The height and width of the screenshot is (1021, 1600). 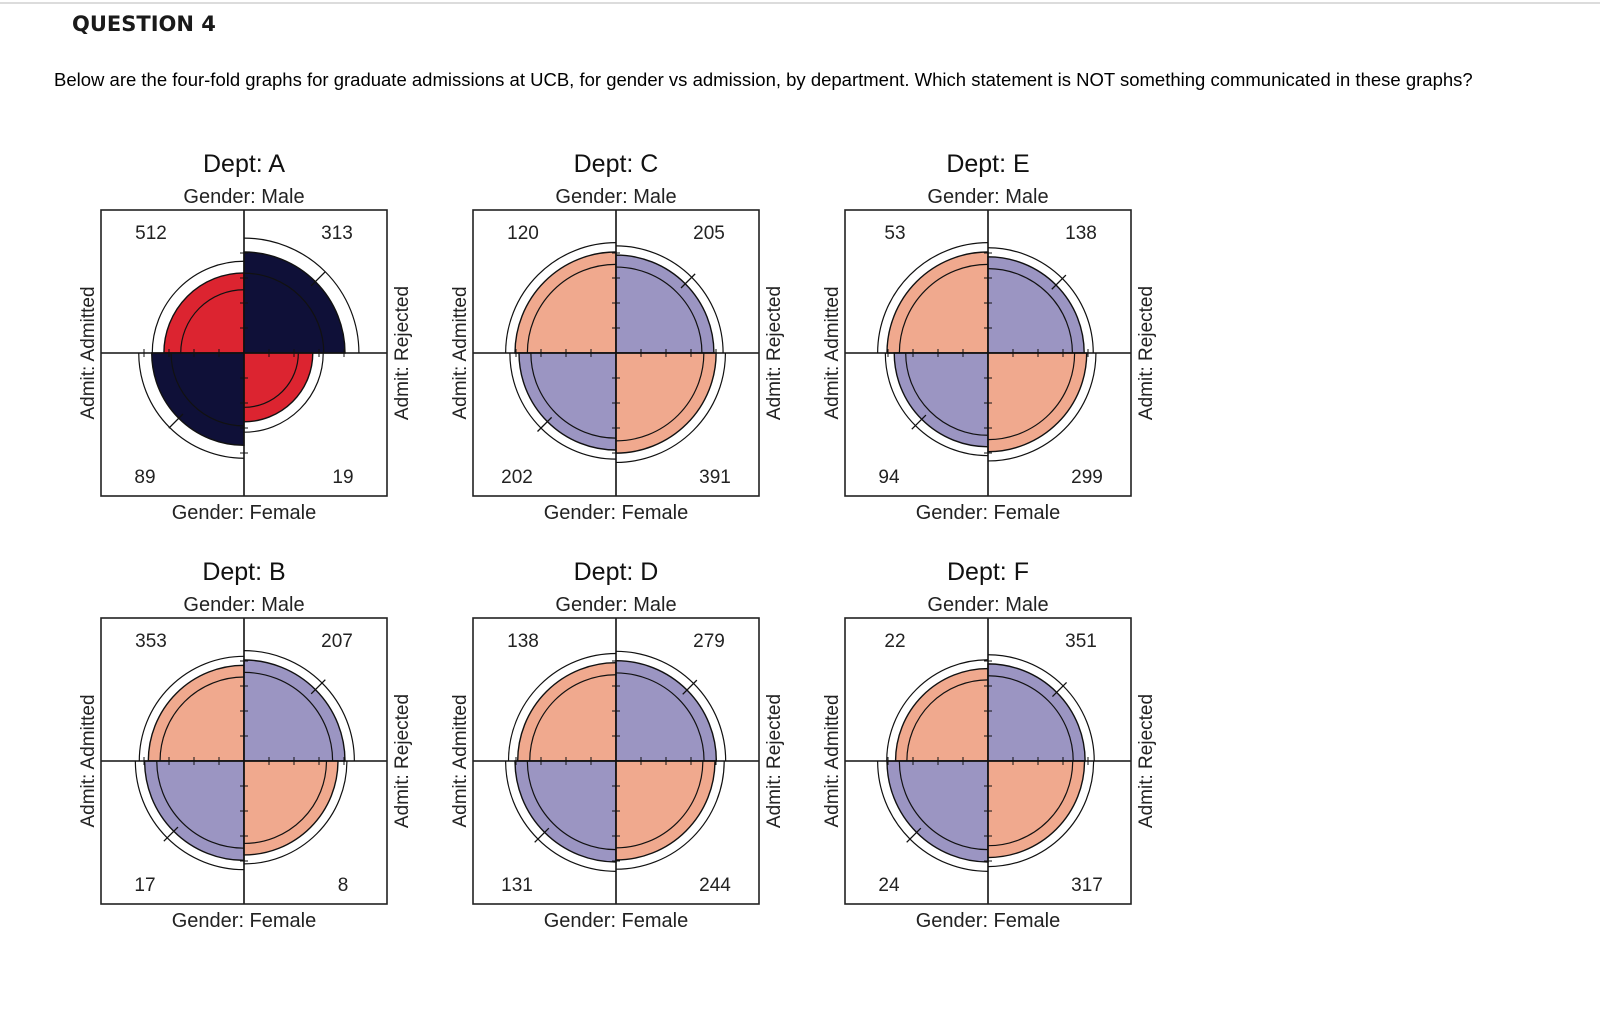 I want to click on count-male-admitted: 53, so click(x=894, y=233).